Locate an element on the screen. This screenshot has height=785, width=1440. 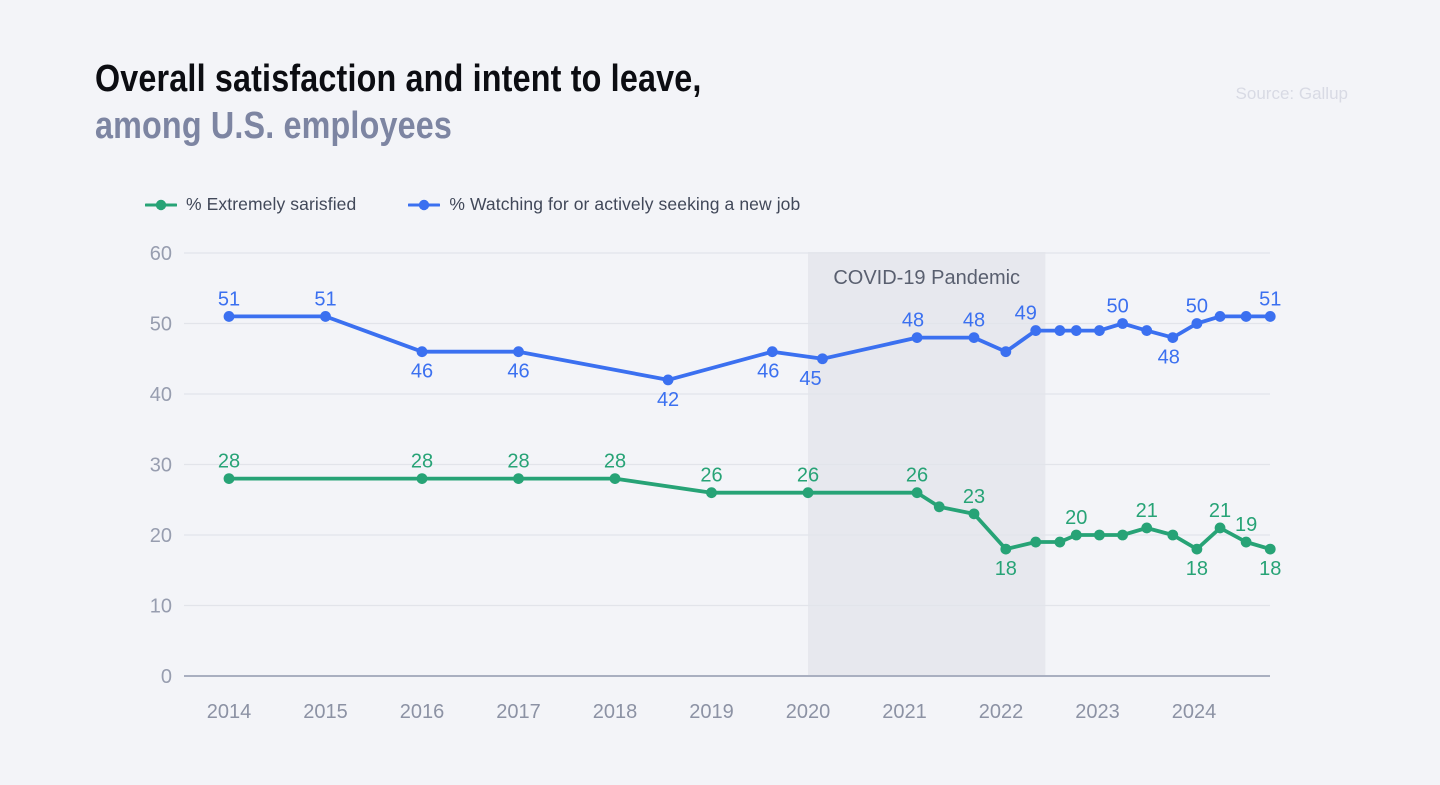
legend-marker-seeking-icon is located at coordinates (424, 204).